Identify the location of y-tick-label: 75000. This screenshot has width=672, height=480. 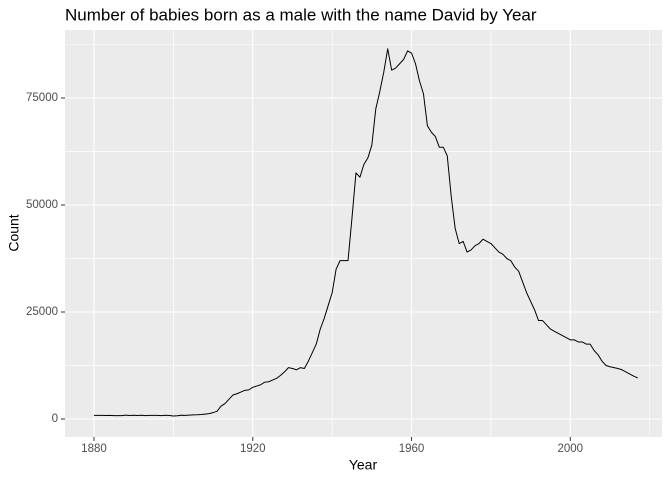
(42, 98).